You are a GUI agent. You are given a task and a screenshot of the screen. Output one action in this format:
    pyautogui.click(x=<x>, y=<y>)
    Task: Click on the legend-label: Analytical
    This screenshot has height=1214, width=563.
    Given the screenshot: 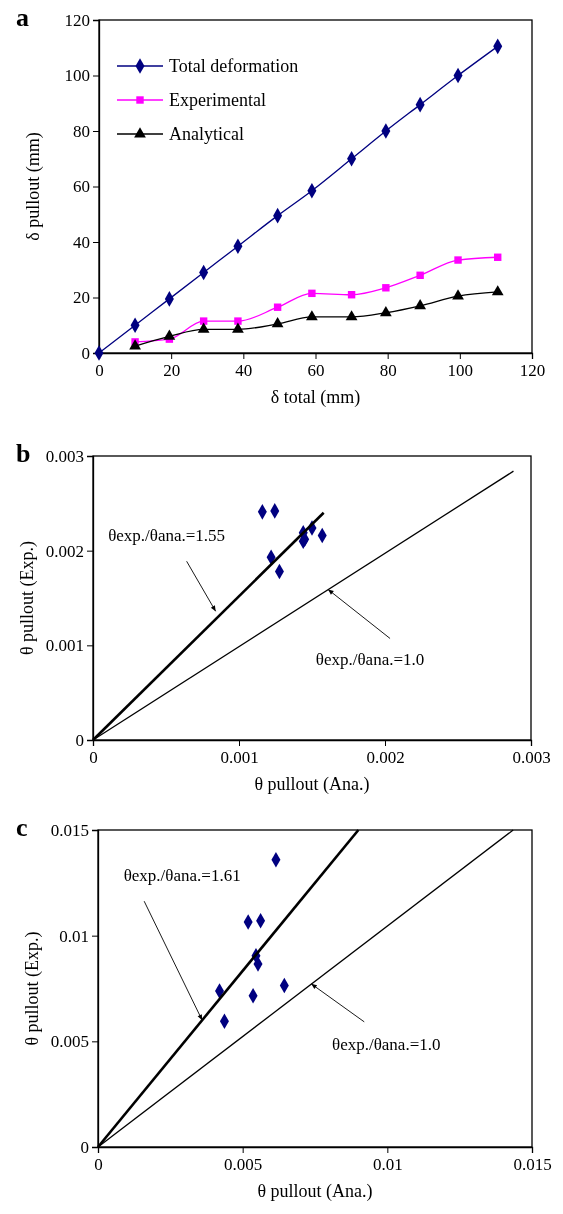 What is the action you would take?
    pyautogui.click(x=206, y=134)
    